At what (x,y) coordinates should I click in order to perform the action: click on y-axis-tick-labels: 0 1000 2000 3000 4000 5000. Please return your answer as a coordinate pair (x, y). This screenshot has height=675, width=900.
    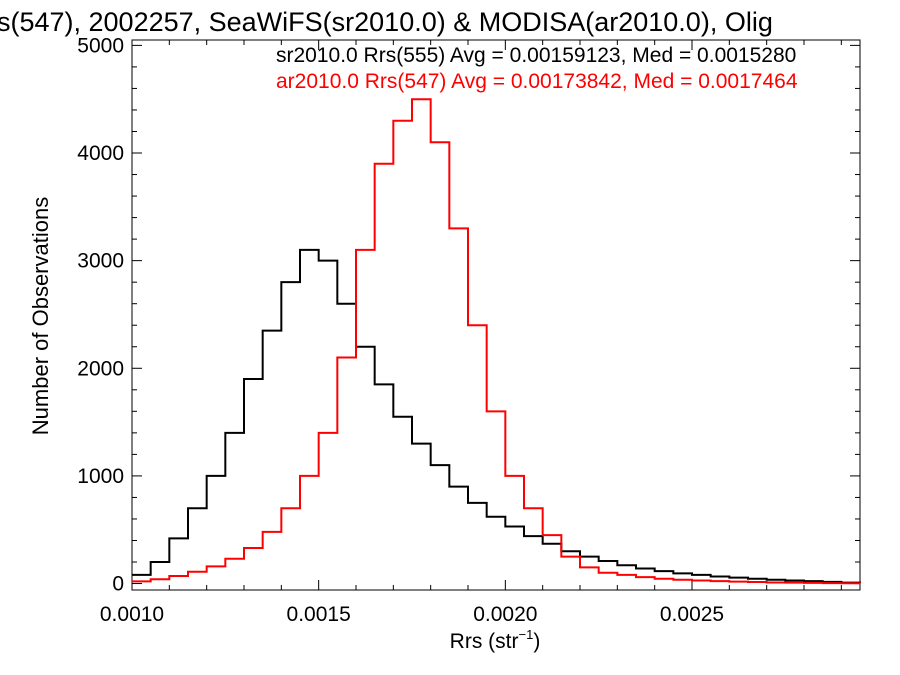
    Looking at the image, I should click on (100, 314).